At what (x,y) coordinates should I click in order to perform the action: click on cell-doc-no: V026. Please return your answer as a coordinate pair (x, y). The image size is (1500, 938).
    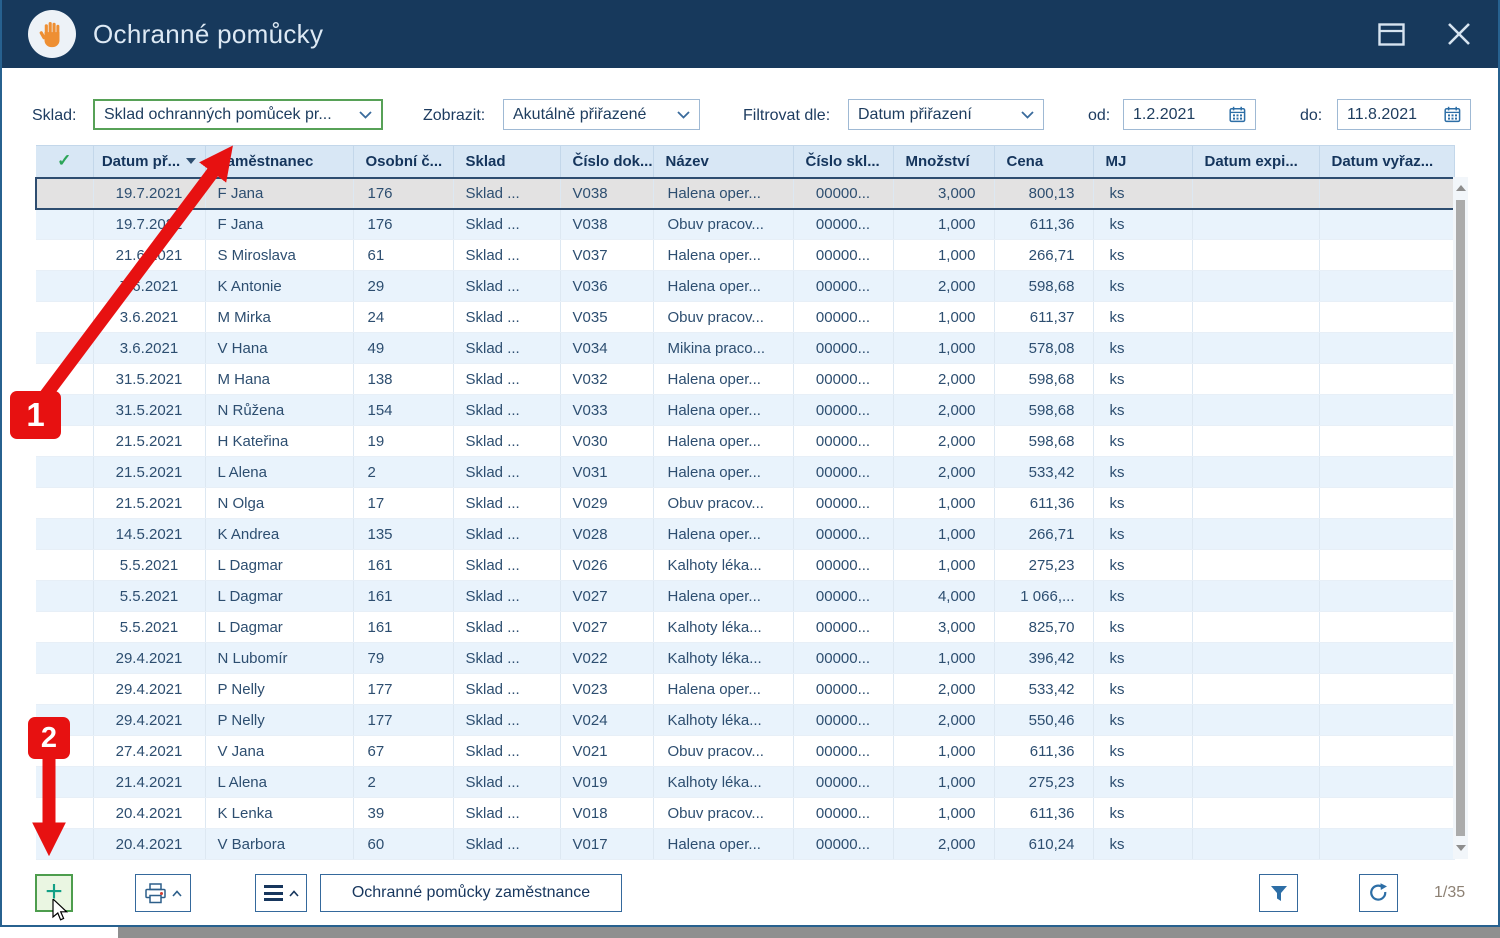
    Looking at the image, I should click on (607, 565).